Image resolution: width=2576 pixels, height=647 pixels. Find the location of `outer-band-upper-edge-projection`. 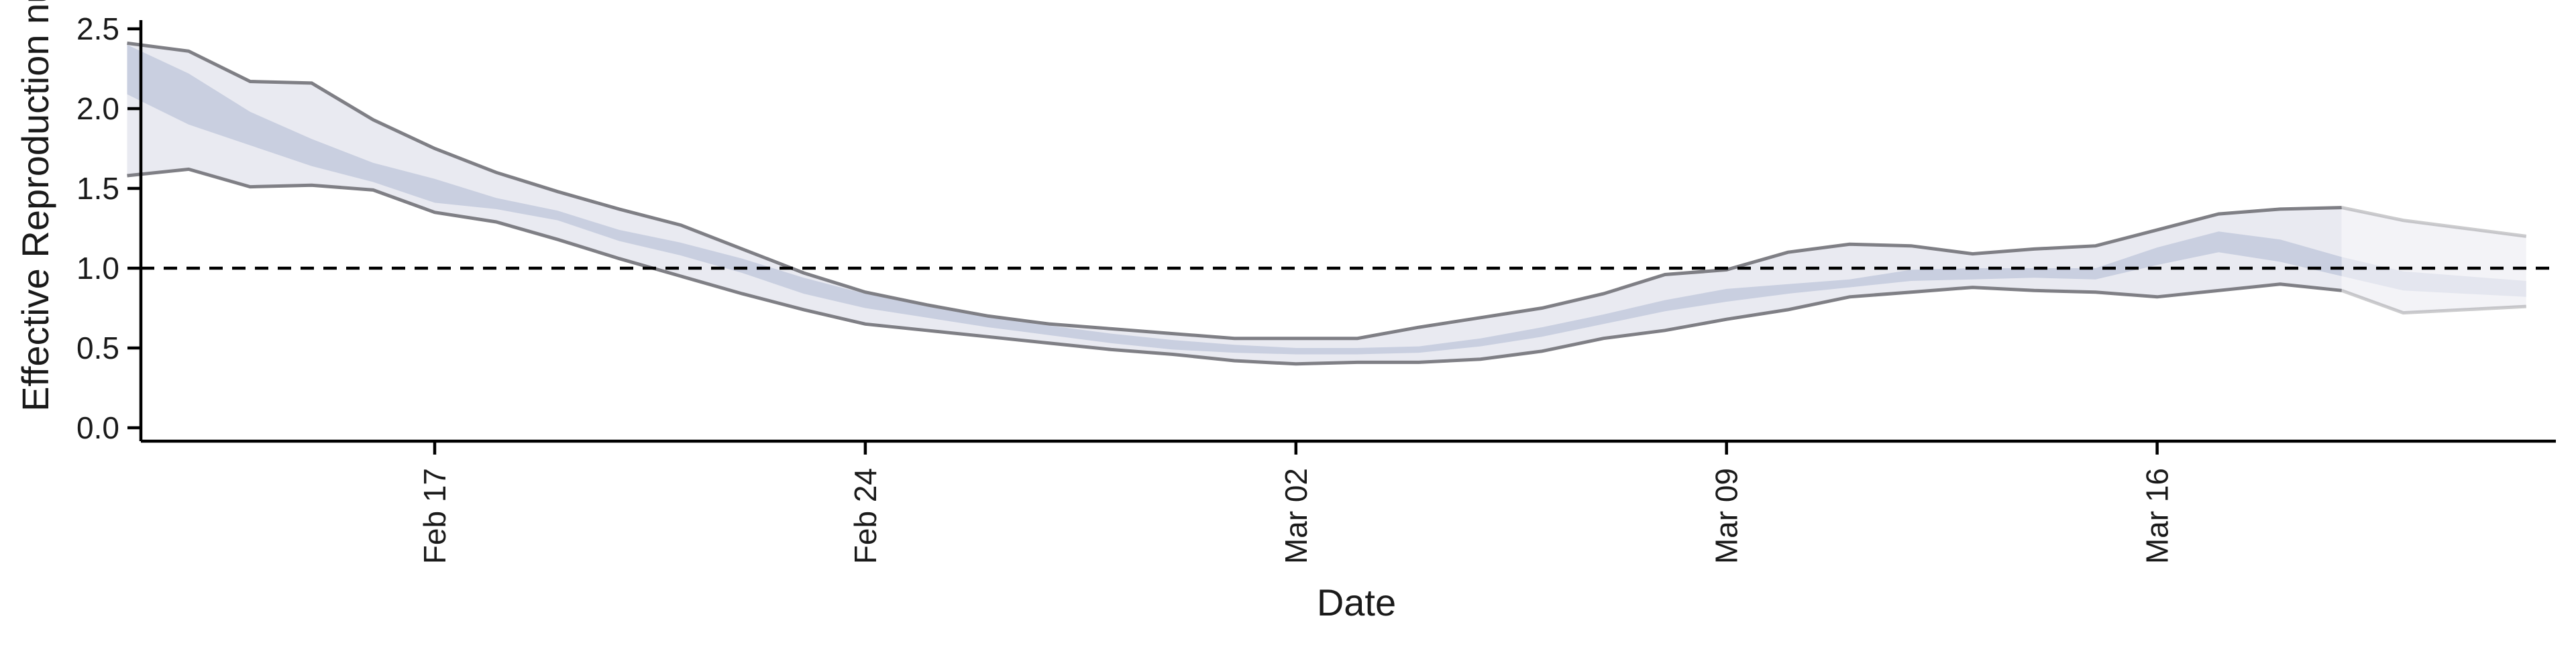

outer-band-upper-edge-projection is located at coordinates (2434, 222).